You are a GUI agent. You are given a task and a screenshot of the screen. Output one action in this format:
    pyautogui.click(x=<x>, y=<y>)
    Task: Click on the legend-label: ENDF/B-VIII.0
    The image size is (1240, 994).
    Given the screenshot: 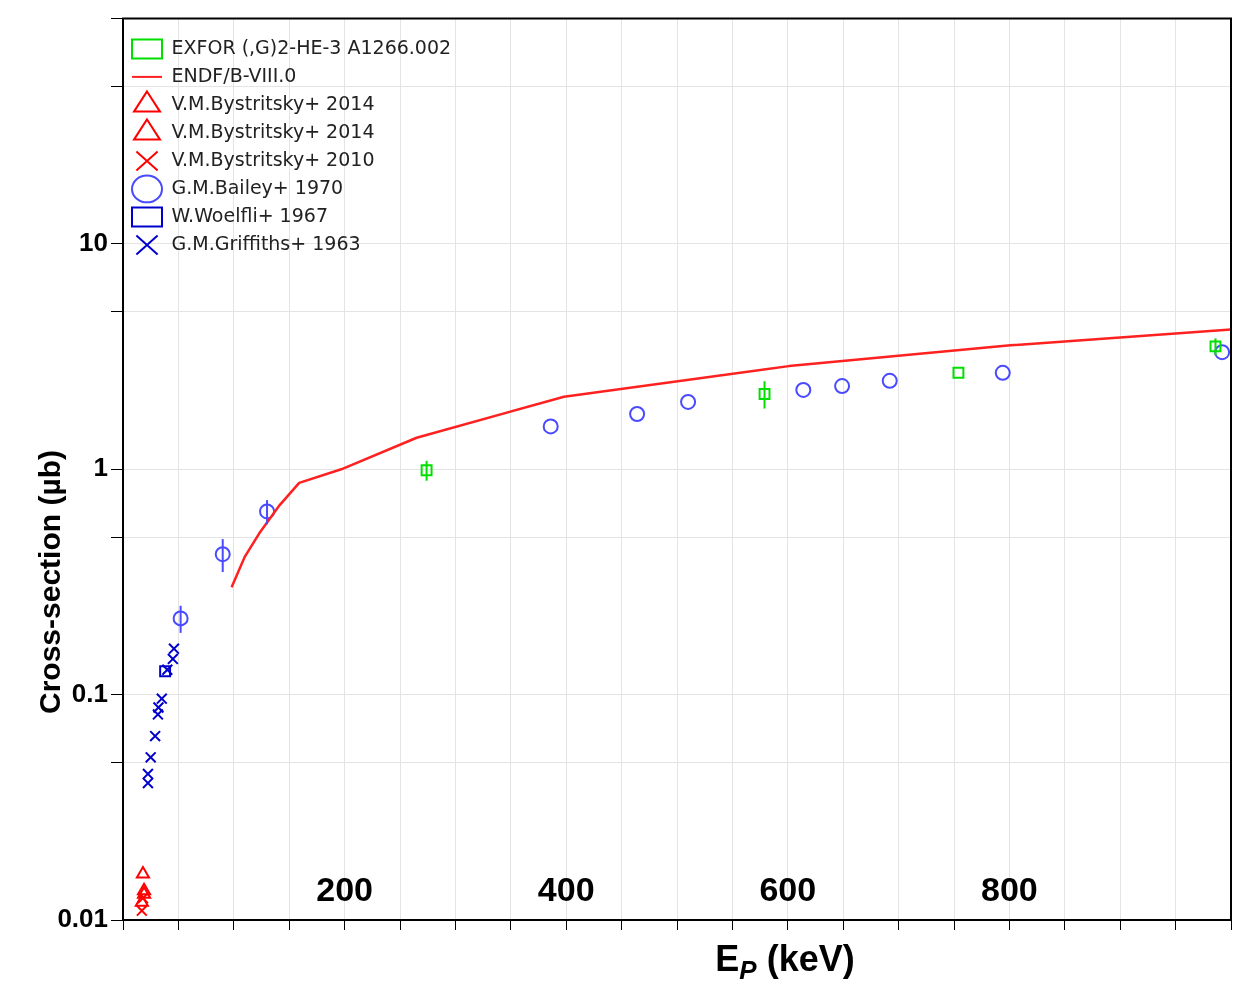 What is the action you would take?
    pyautogui.click(x=234, y=74)
    